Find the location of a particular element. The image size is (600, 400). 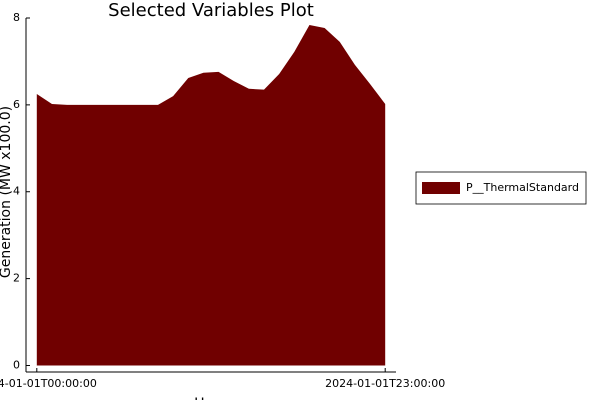

y-tick-label: 2 is located at coordinates (16, 278).